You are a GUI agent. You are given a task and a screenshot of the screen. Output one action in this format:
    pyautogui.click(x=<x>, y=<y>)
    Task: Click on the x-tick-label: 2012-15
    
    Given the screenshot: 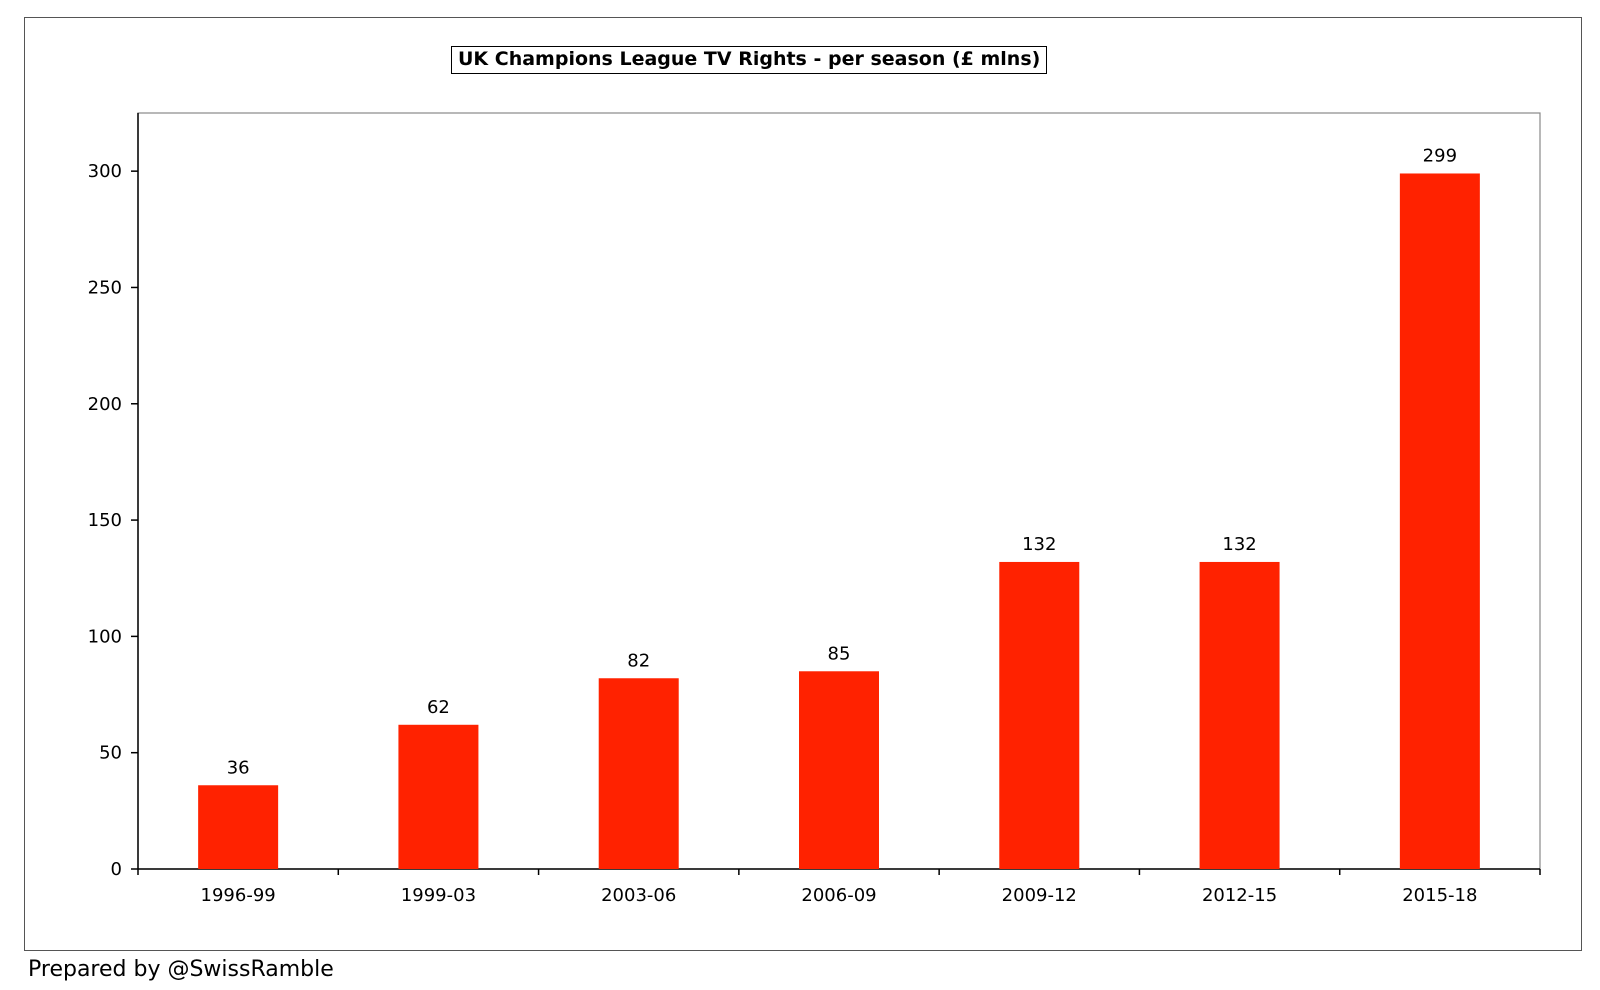 What is the action you would take?
    pyautogui.click(x=1239, y=895)
    